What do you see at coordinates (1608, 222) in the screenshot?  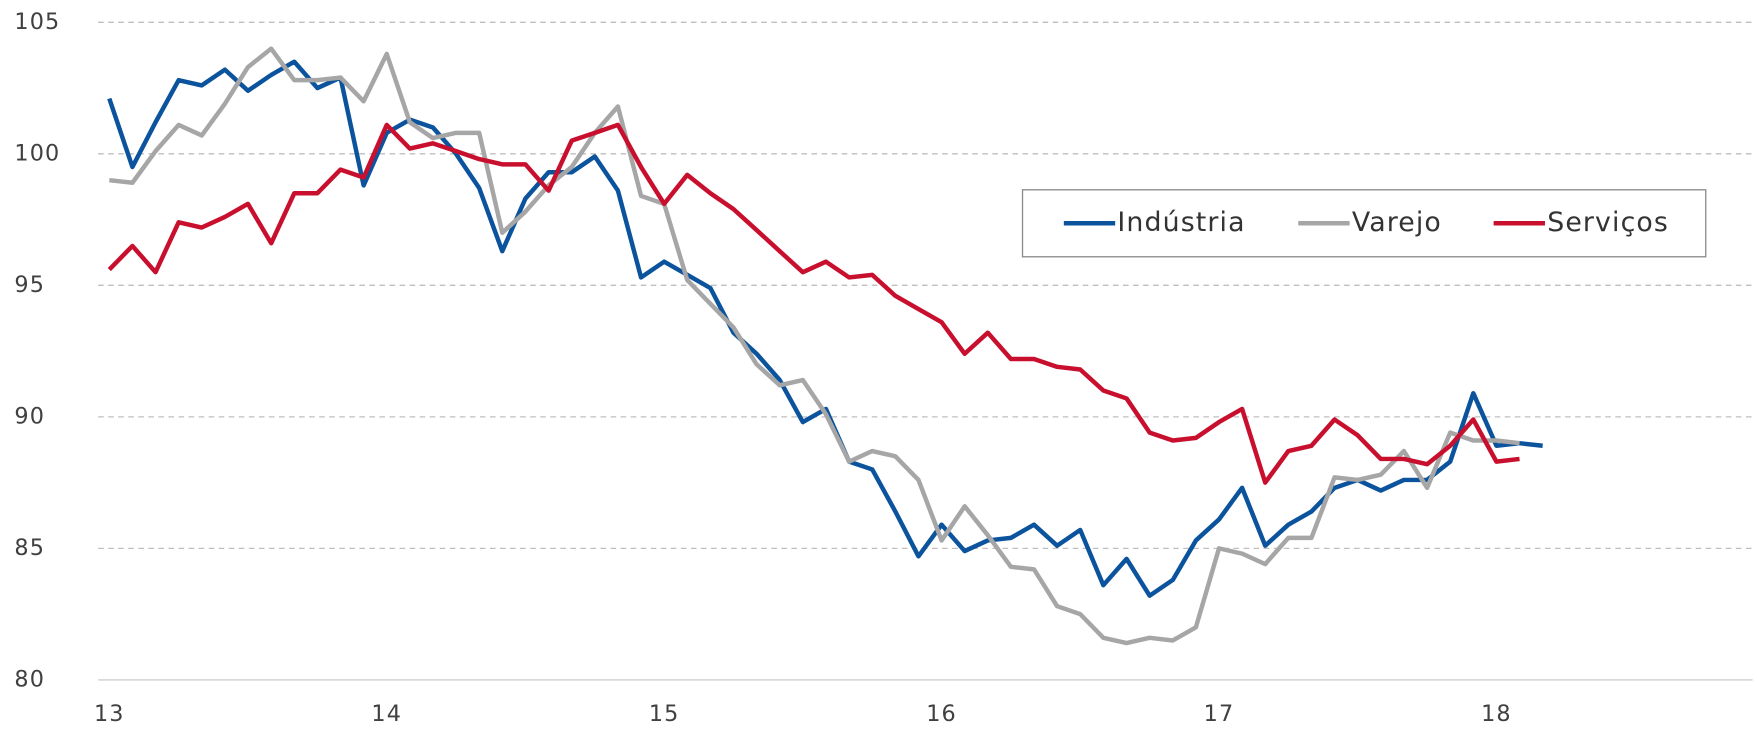 I see `legend-label: Serviços` at bounding box center [1608, 222].